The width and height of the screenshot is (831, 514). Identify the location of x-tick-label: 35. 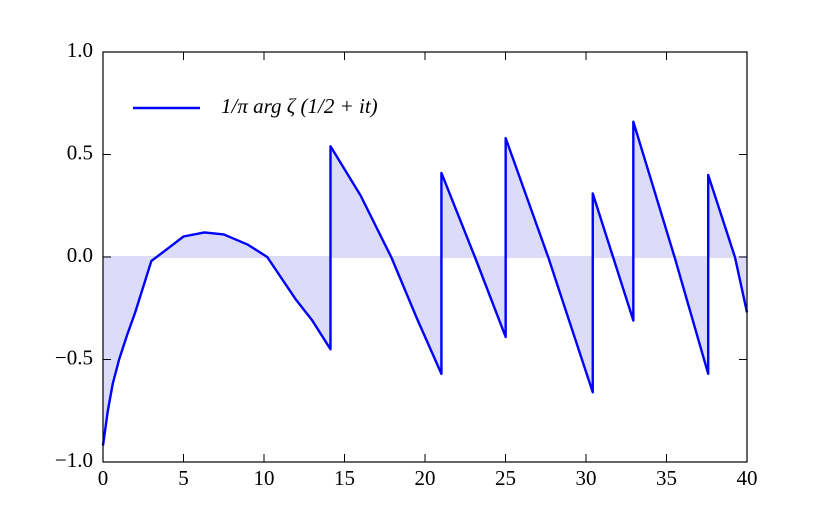
(666, 478).